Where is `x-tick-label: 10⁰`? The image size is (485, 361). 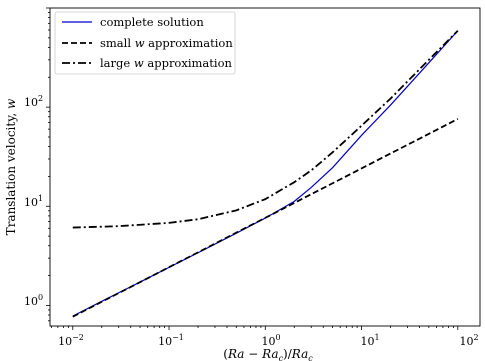
x-tick-label: 10⁰ is located at coordinates (270, 340).